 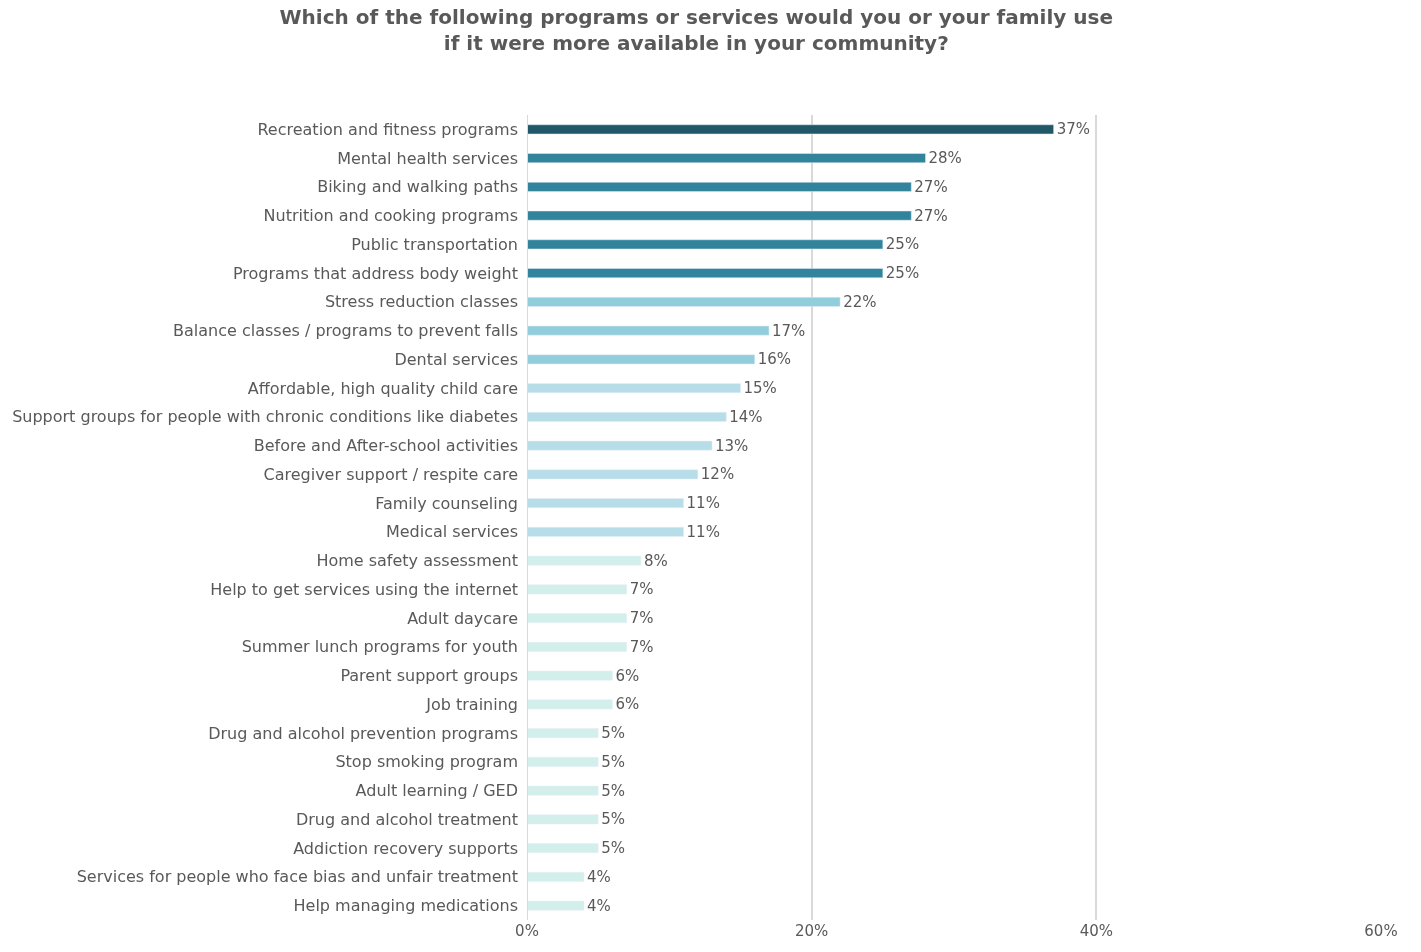 I want to click on y-tick-label: Summer lunch programs for youth, so click(x=379, y=647).